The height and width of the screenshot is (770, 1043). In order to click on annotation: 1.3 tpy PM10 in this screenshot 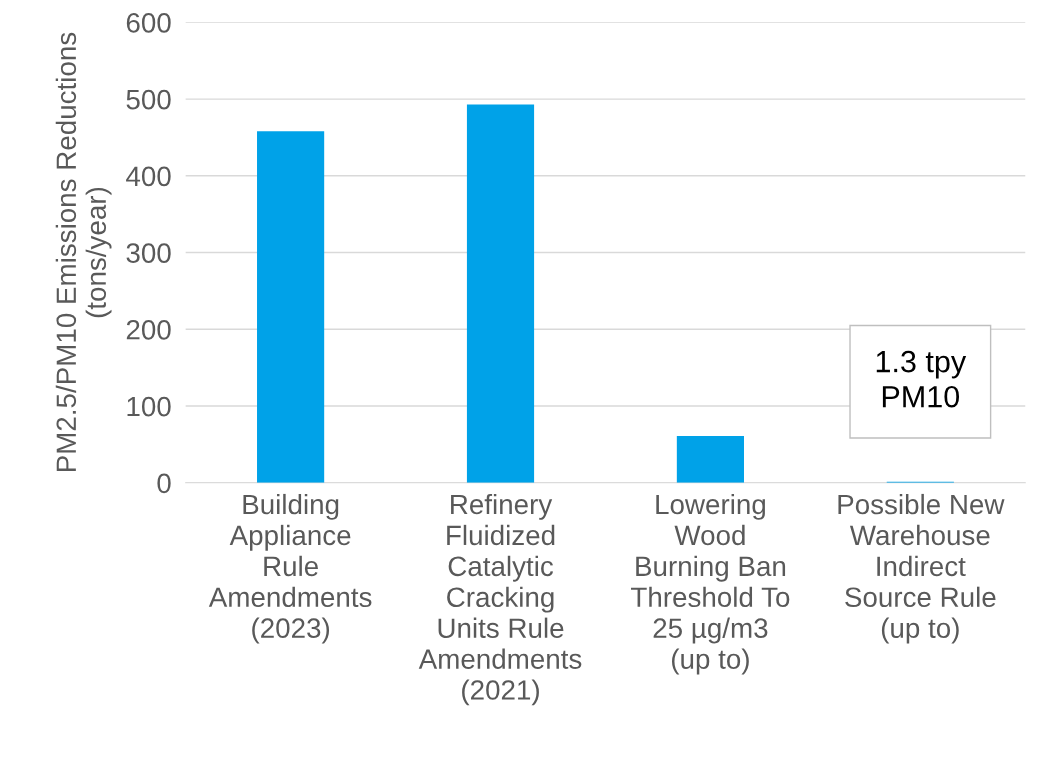, I will do `click(921, 379)`.